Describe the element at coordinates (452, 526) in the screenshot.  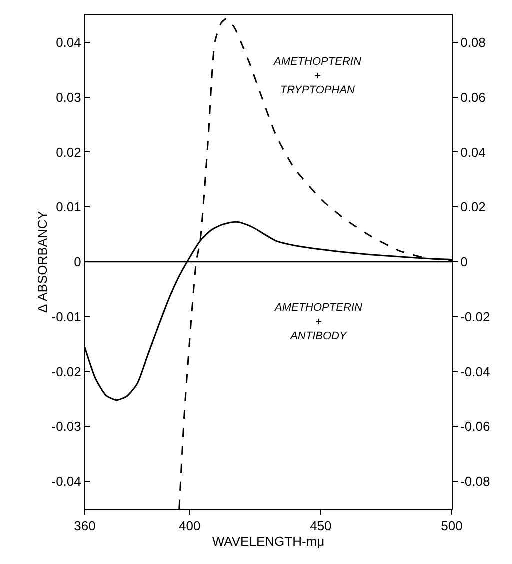
I see `x-tick-label: 500` at that location.